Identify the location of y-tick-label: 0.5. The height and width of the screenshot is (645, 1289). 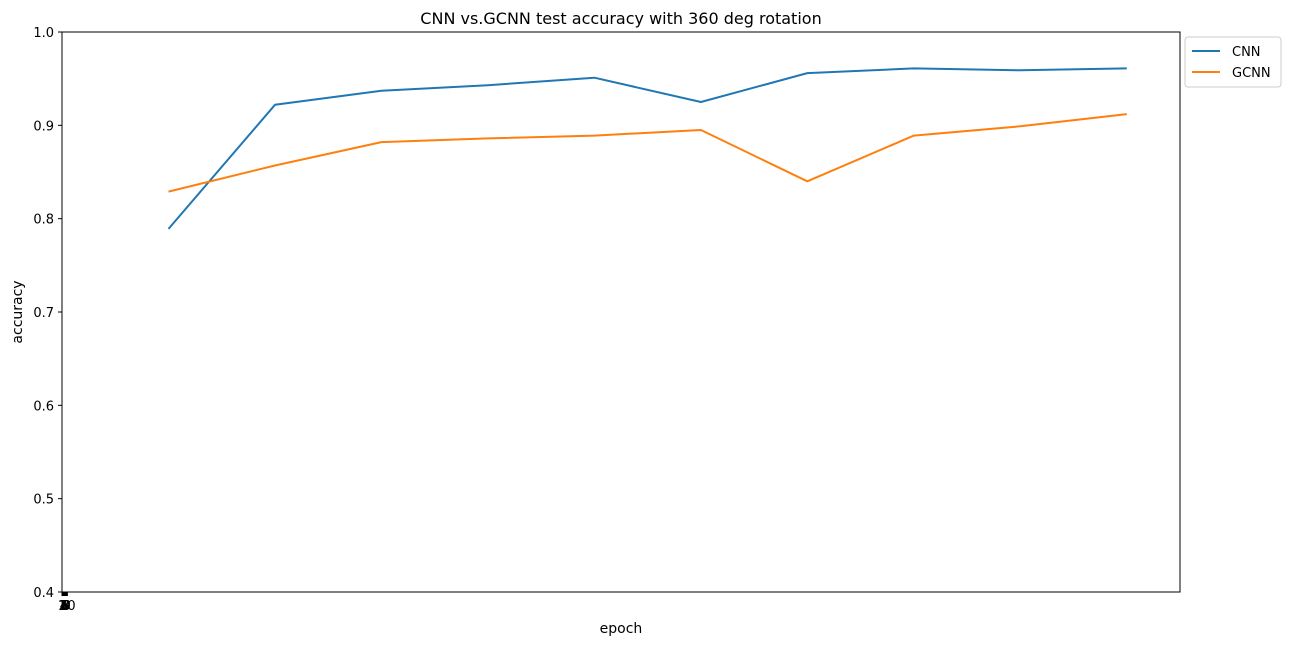
(43, 500).